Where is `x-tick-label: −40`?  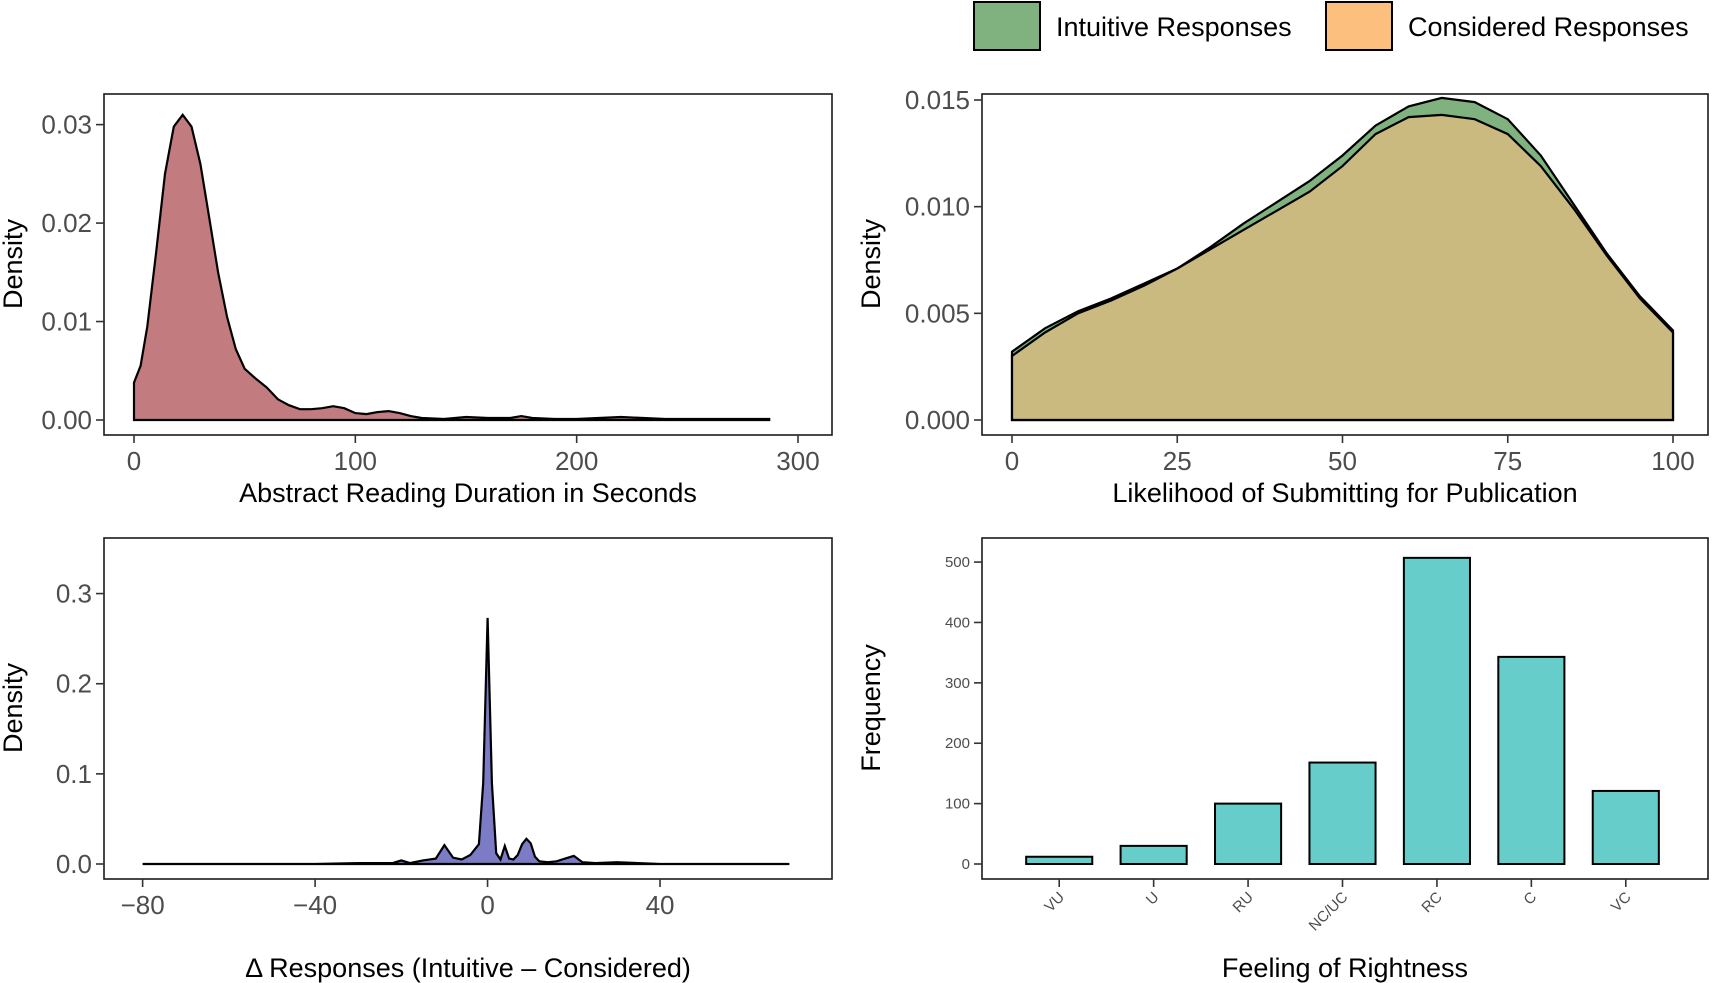
x-tick-label: −40 is located at coordinates (315, 905).